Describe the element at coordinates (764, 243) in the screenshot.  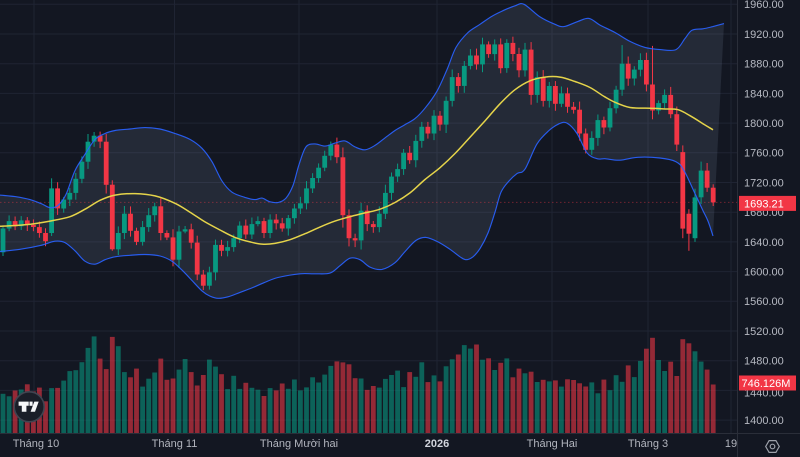
I see `svg-text: 1640.00` at that location.